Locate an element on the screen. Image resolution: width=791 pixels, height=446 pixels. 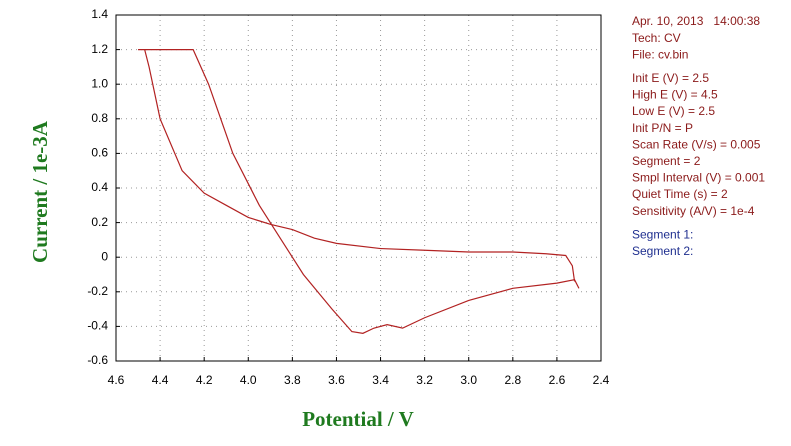
y-tick-label: -0.2 is located at coordinates (97, 291).